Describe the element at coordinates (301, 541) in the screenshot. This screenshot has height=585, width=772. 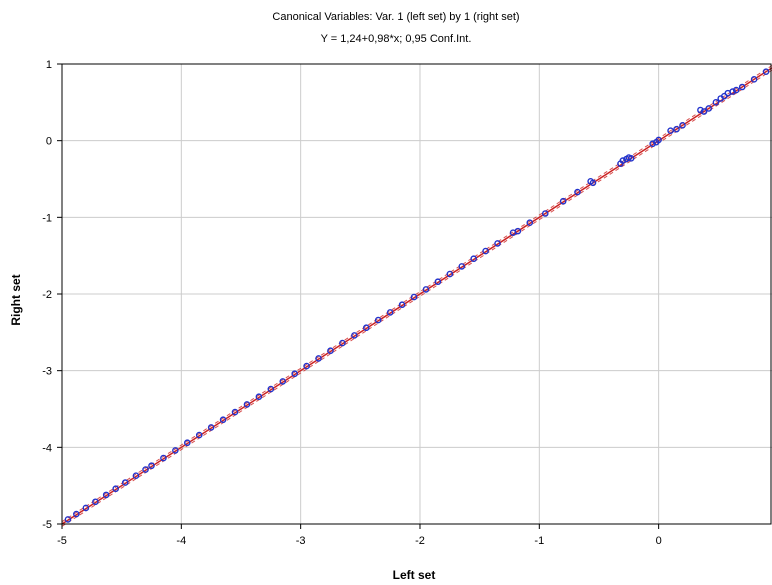
I see `x-tick-label: -3` at that location.